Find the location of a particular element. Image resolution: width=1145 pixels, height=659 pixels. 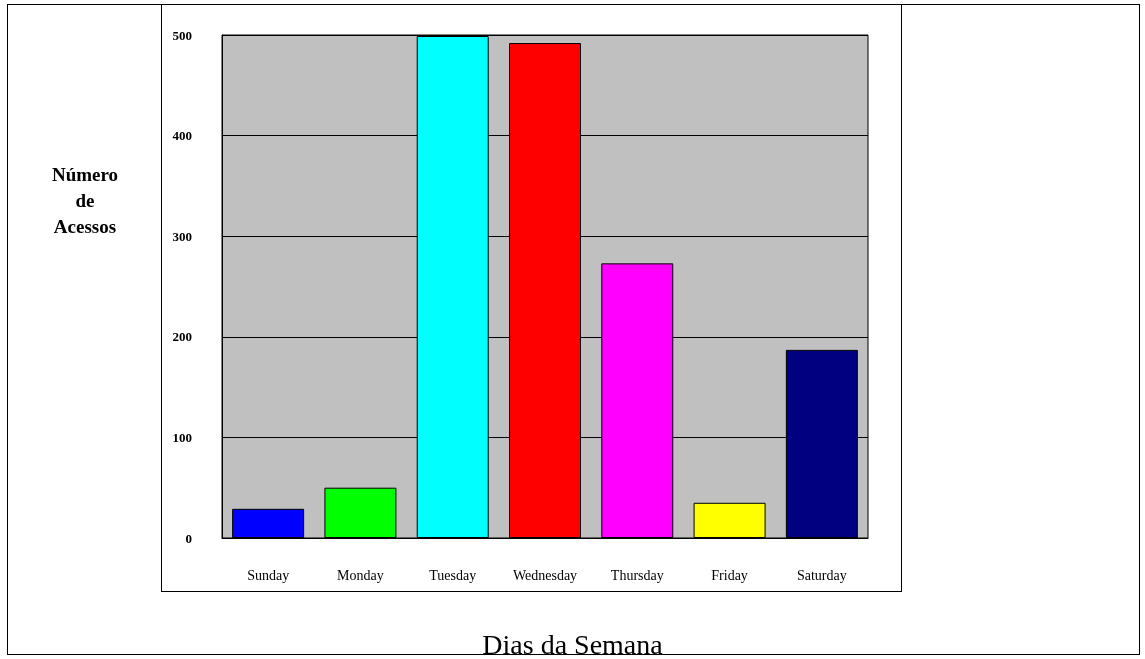

x-tick-label: Thursday is located at coordinates (637, 575).